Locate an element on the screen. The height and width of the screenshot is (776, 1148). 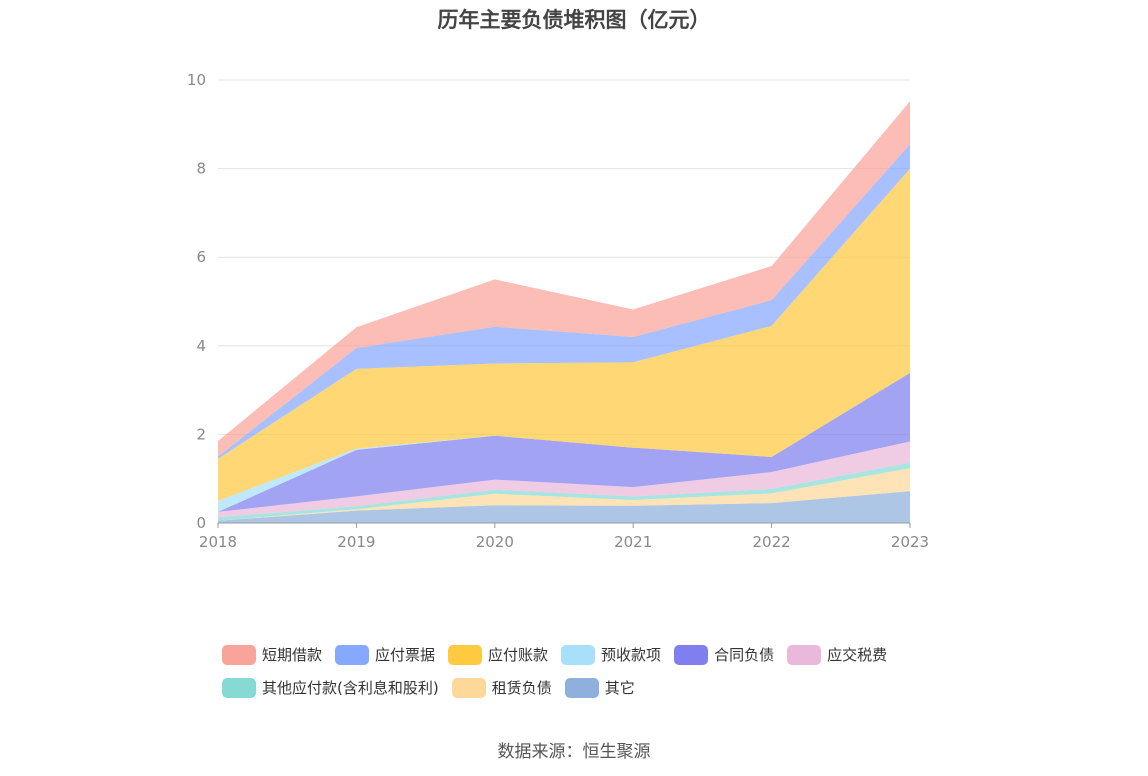
y-tick-label: 8 is located at coordinates (201, 169).